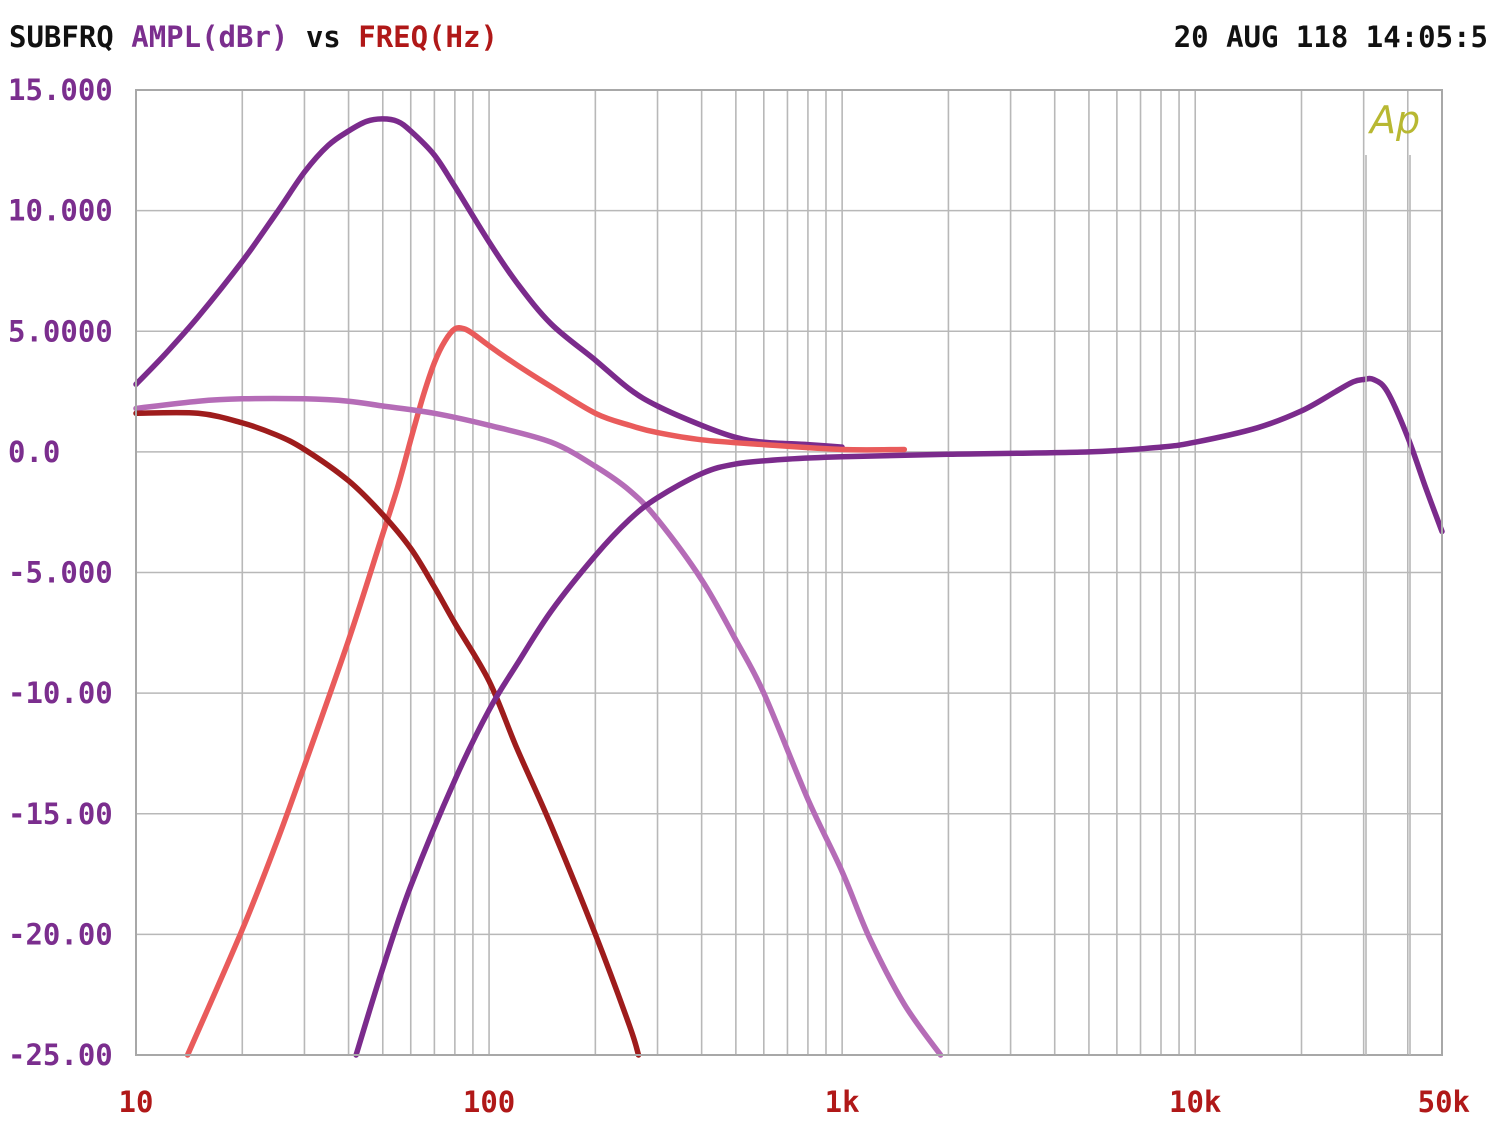  Describe the element at coordinates (1195, 1102) in the screenshot. I see `x-tick-label: 10k` at that location.